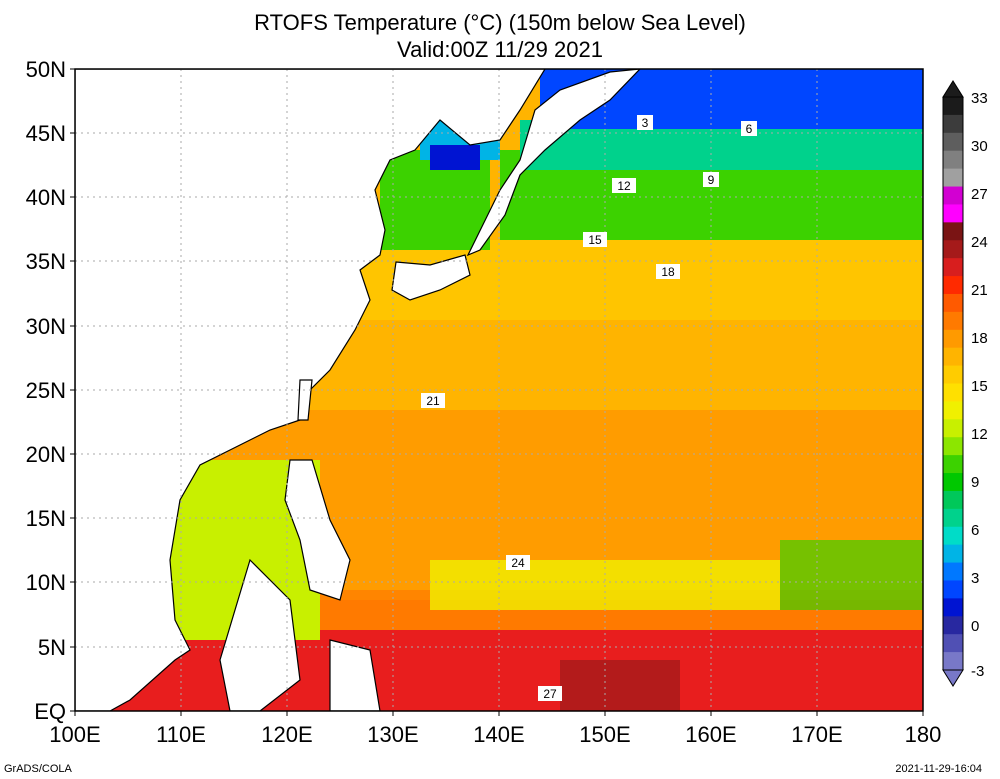  I want to click on colorbar-label: 0, so click(975, 626).